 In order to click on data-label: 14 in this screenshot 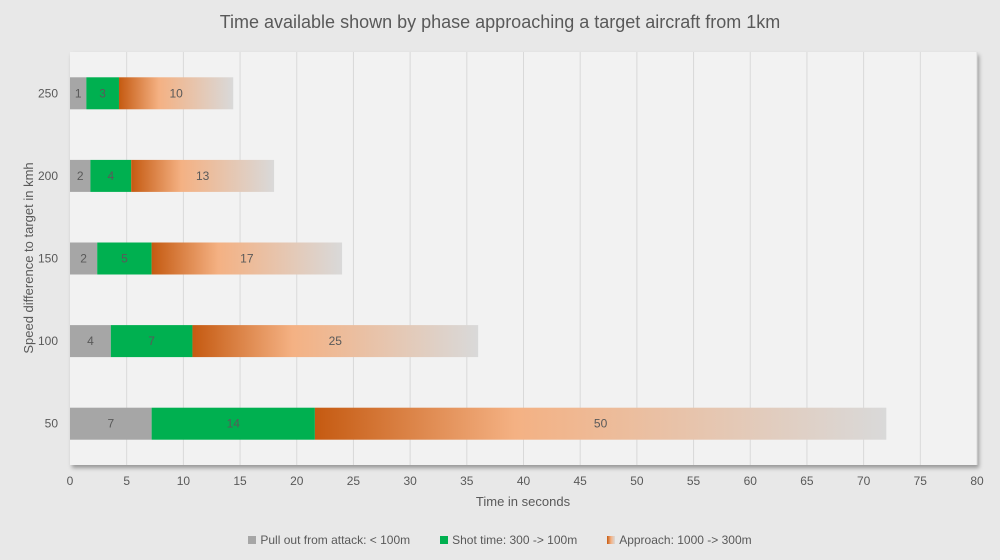, I will do `click(234, 424)`.